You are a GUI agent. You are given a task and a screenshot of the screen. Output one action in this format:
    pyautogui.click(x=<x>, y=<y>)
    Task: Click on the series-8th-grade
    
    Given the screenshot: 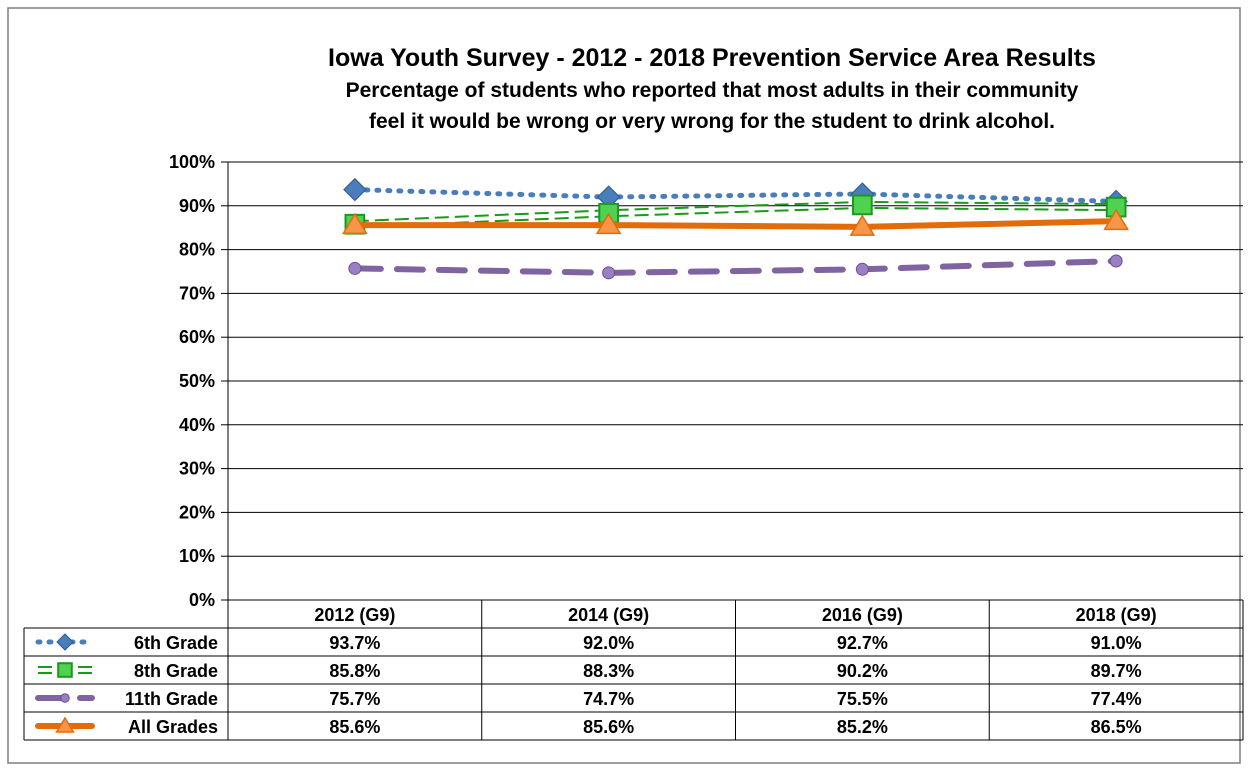 What is the action you would take?
    pyautogui.click(x=735, y=214)
    